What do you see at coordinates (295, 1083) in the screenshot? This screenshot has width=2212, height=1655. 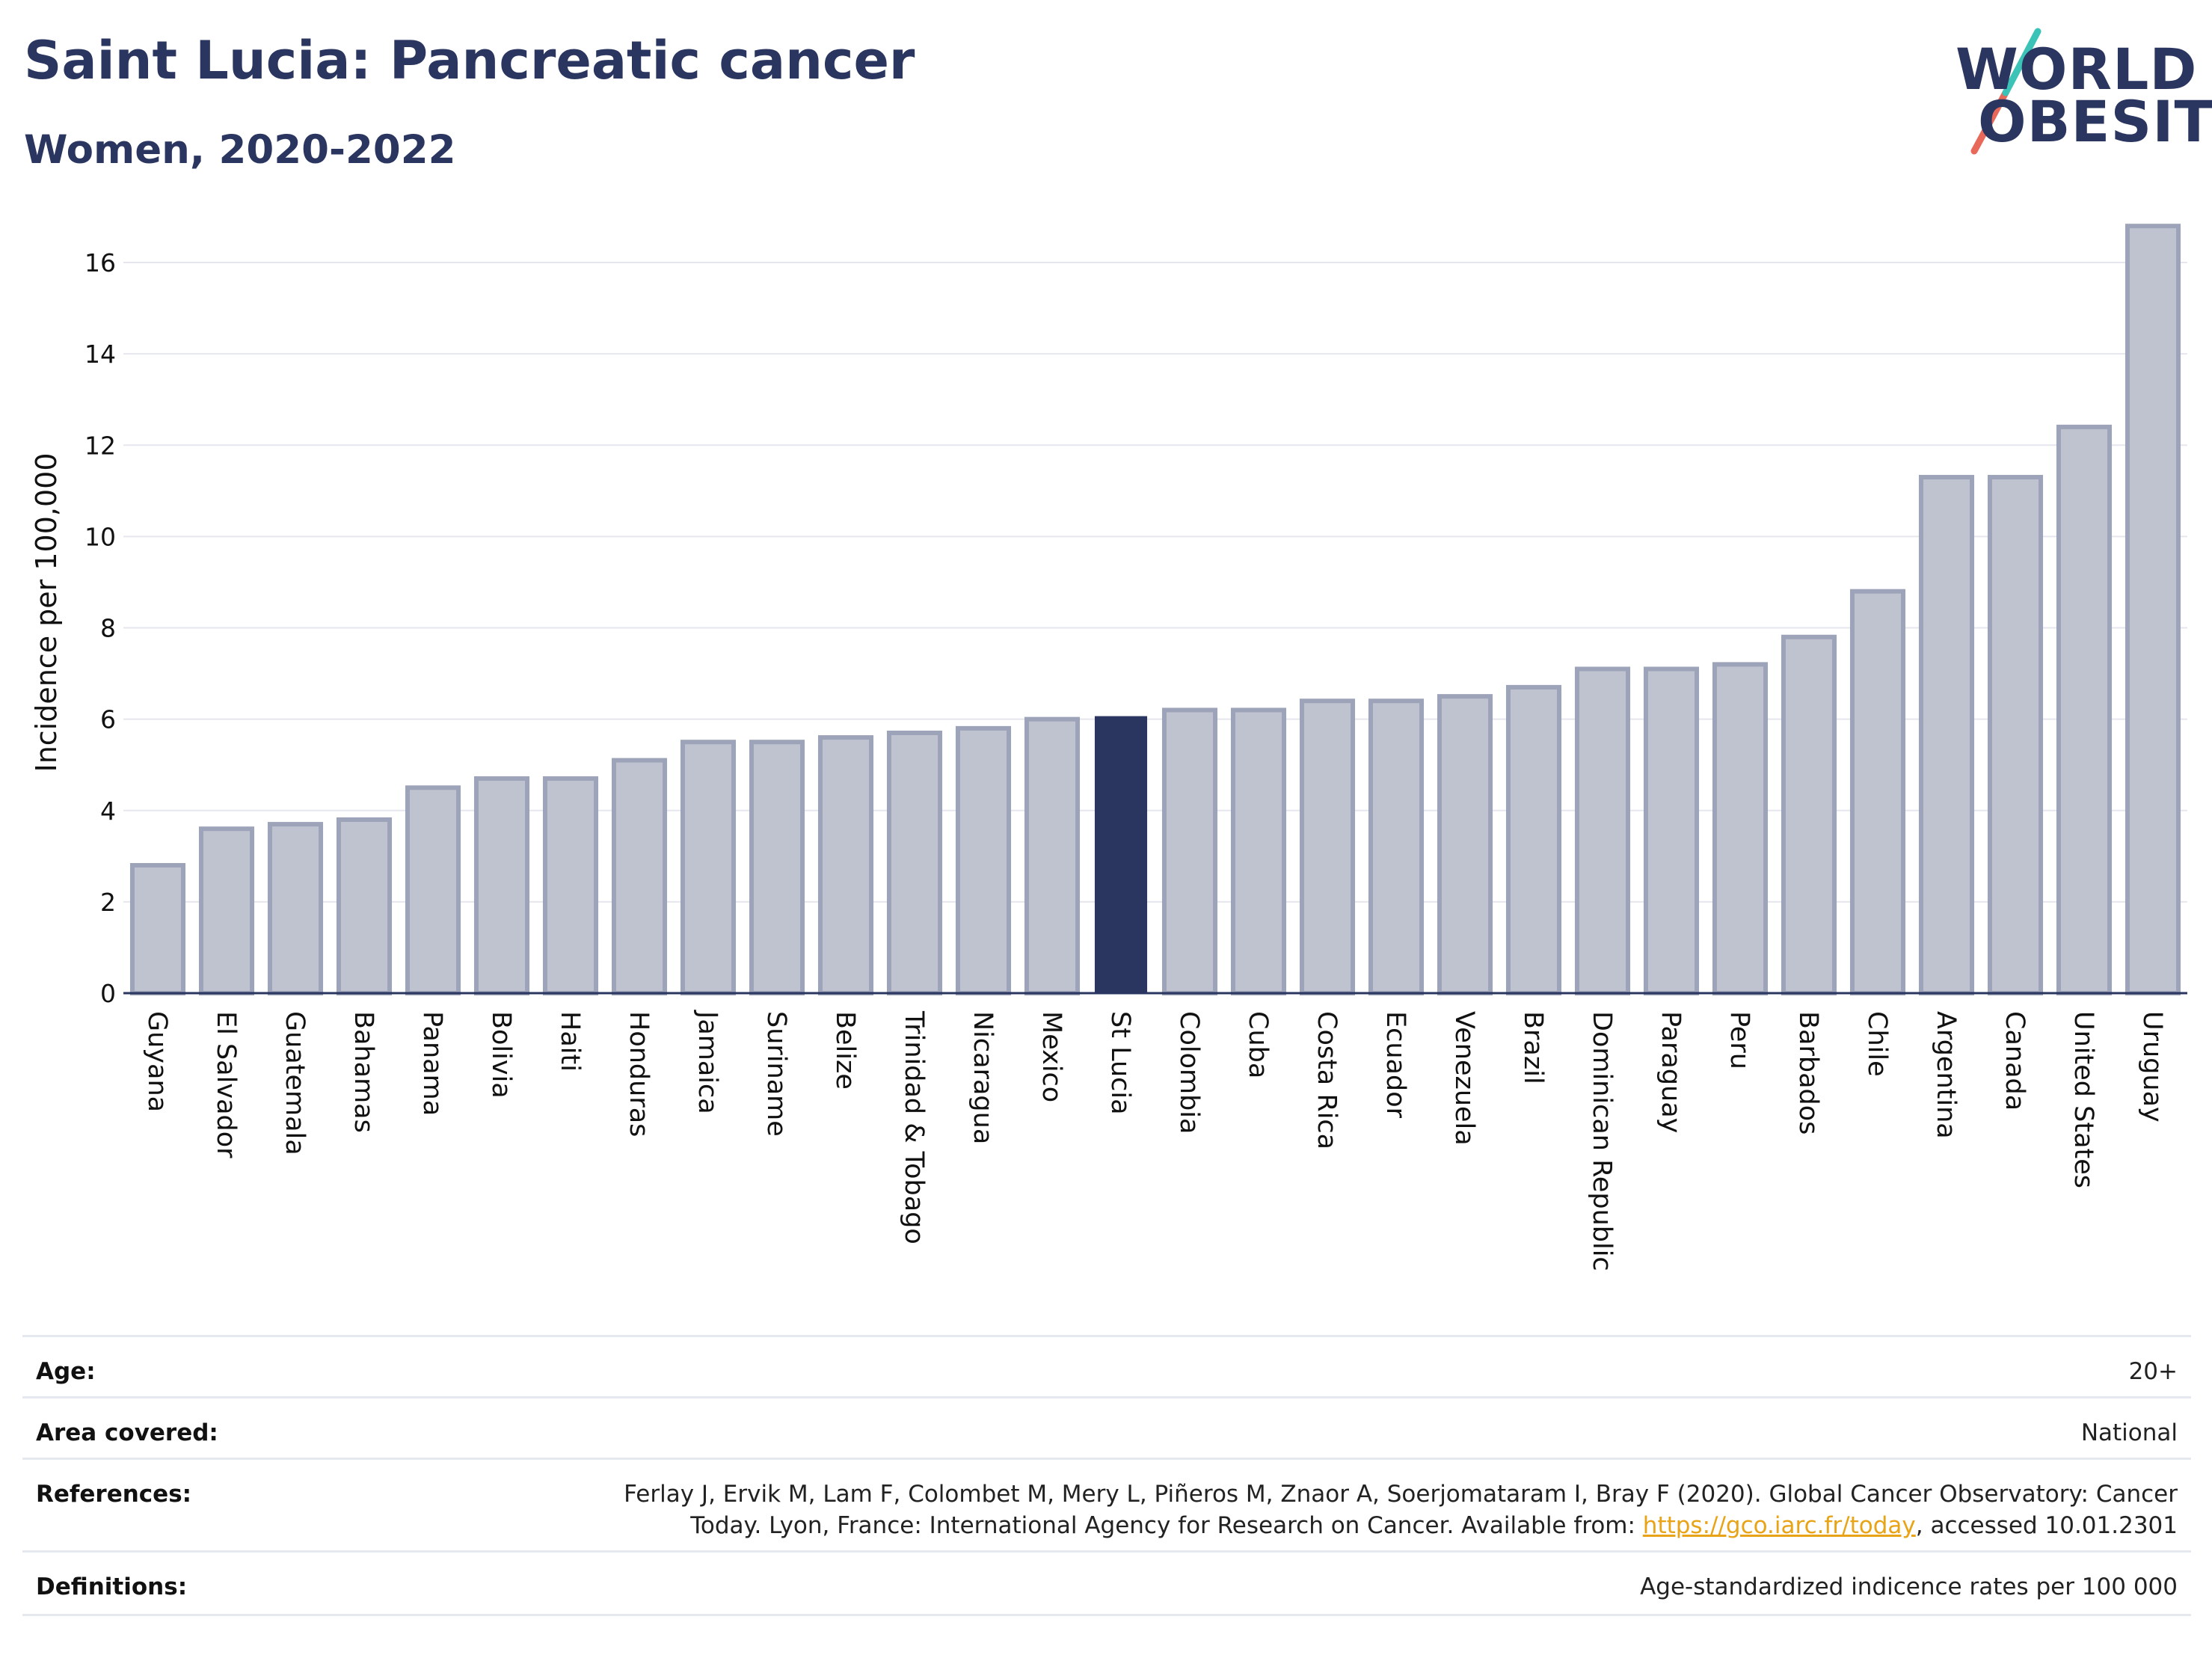 I see `x-tick-label: Guatemala` at bounding box center [295, 1083].